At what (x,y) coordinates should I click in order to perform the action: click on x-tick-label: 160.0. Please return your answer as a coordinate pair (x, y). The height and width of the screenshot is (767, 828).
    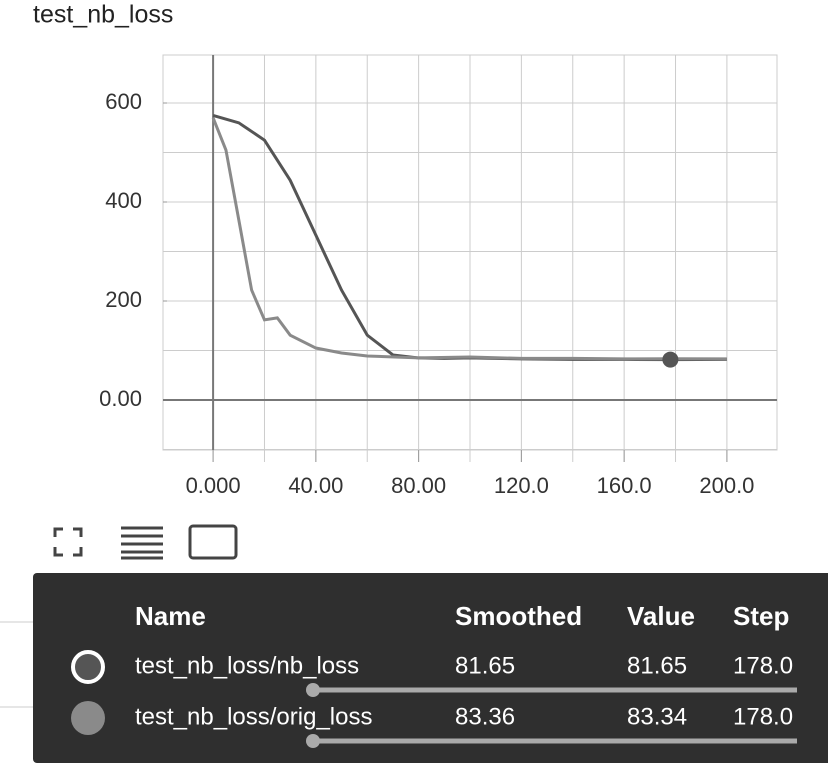
    Looking at the image, I should click on (624, 485).